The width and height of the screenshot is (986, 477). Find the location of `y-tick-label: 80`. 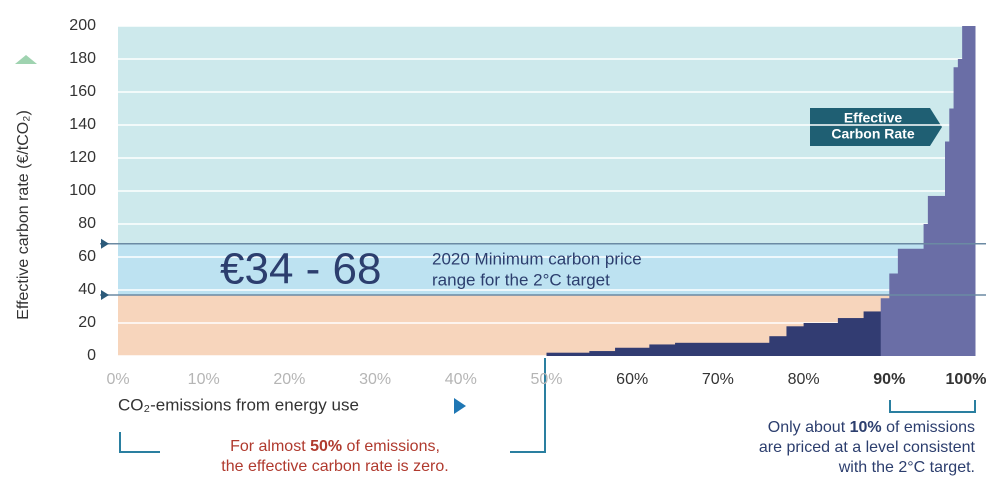

y-tick-label: 80 is located at coordinates (87, 223).